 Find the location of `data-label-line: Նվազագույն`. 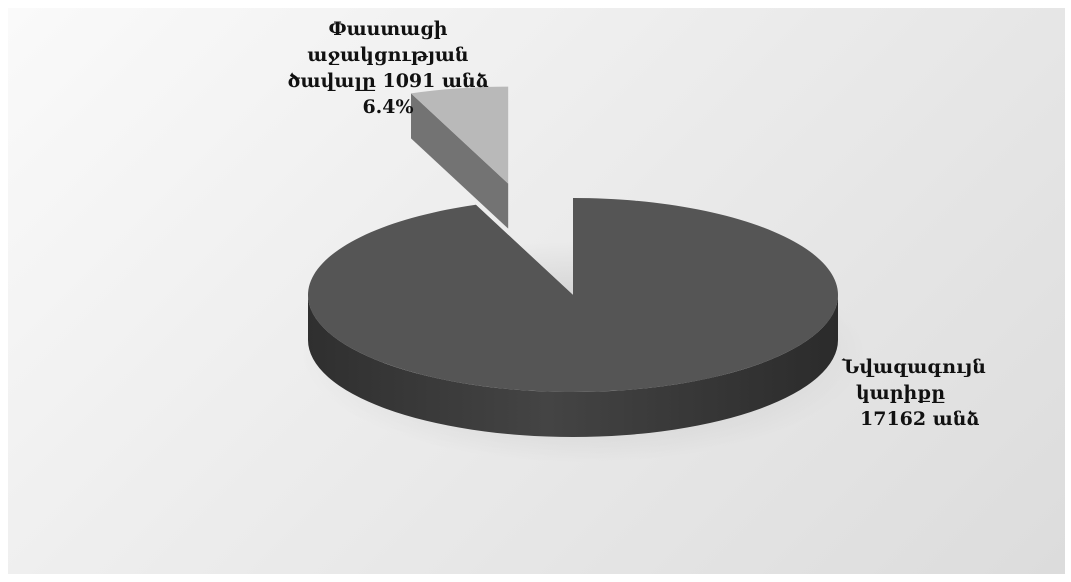

data-label-line: Նվազագույն is located at coordinates (914, 367).